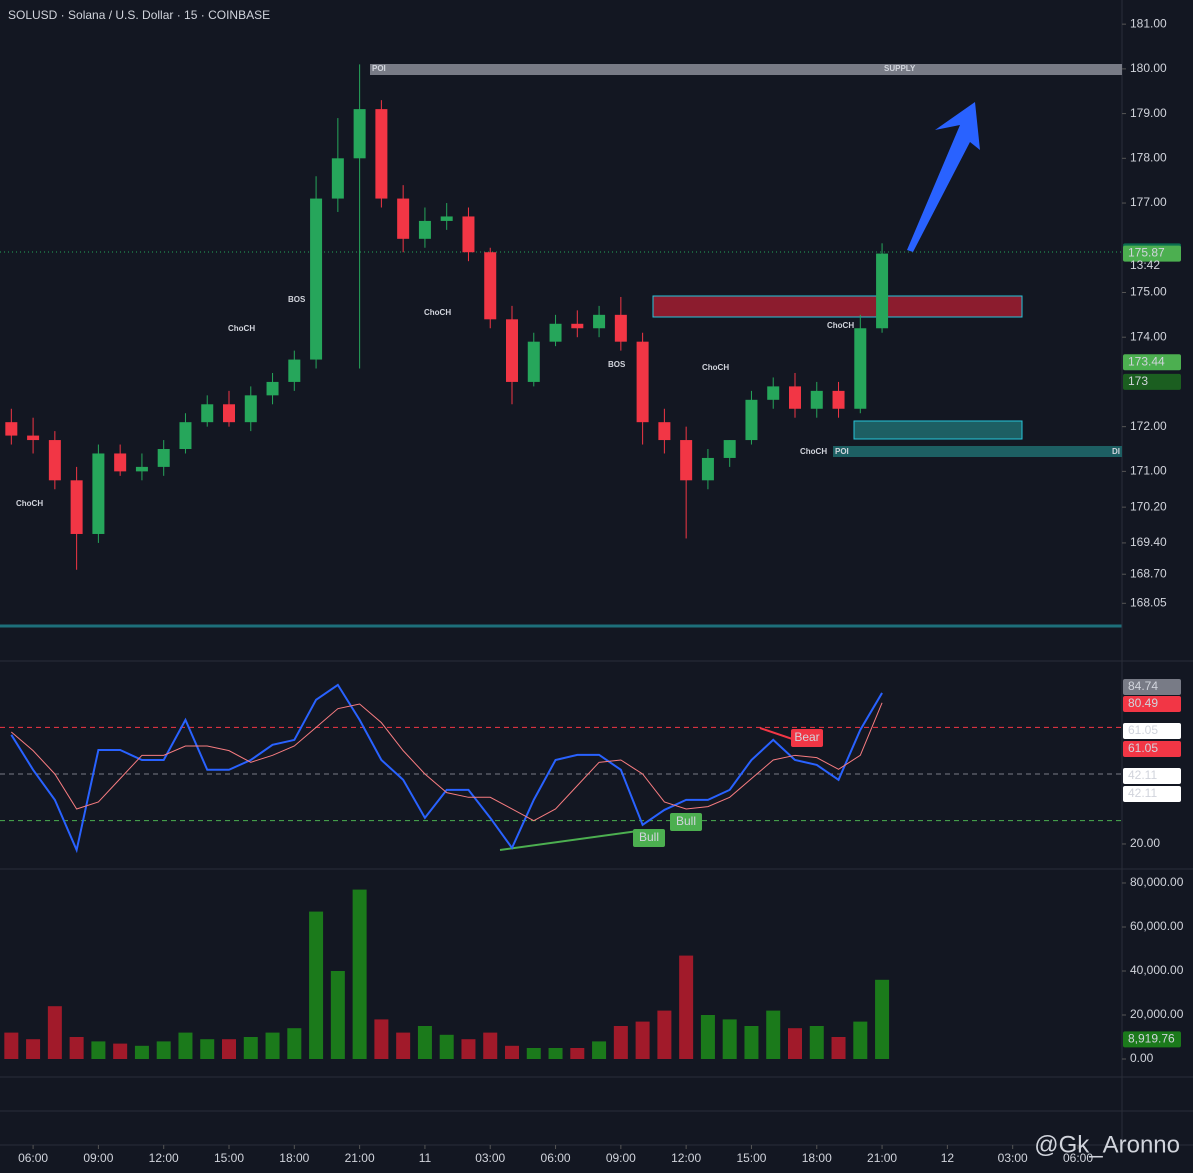 The height and width of the screenshot is (1173, 1193). Describe the element at coordinates (1148, 426) in the screenshot. I see `y-tick-label: 172.00` at that location.